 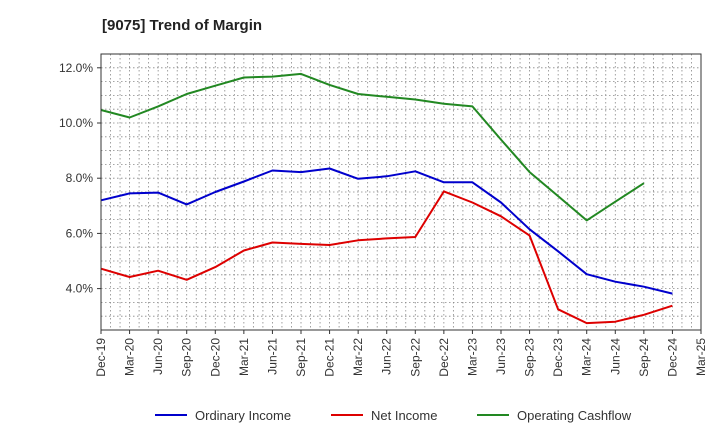 I want to click on chart-title: [9075] Trend of Margin, so click(x=182, y=25).